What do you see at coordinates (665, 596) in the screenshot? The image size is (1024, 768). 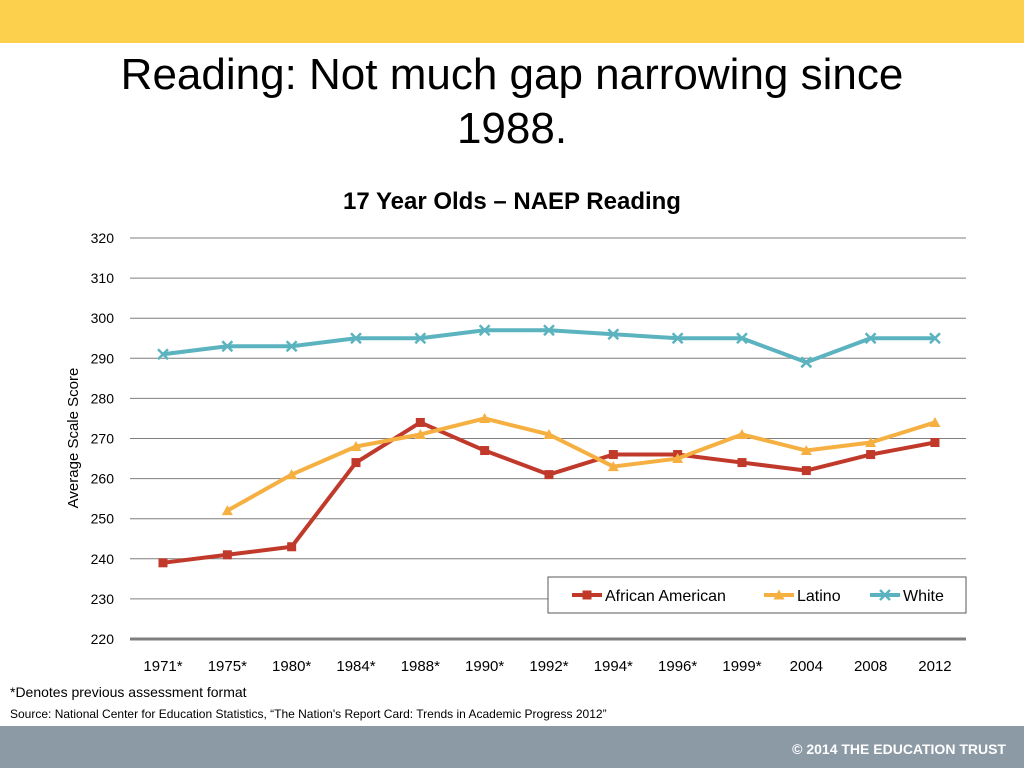 I see `legend-label: African American` at bounding box center [665, 596].